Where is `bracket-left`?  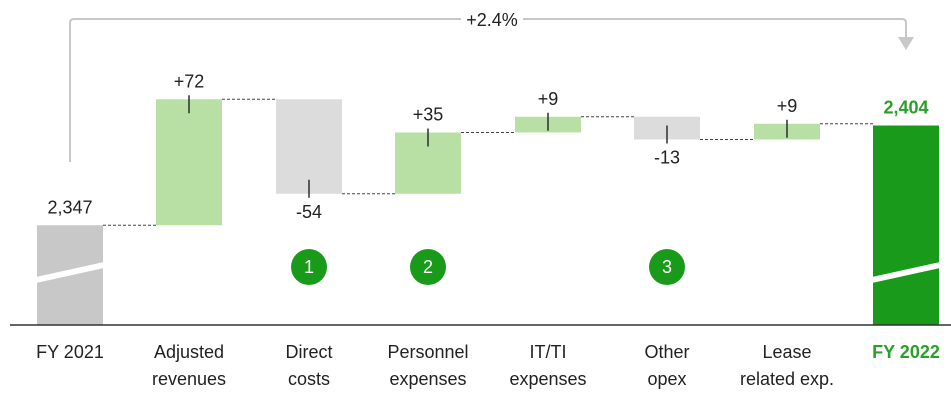
bracket-left is located at coordinates (265, 90).